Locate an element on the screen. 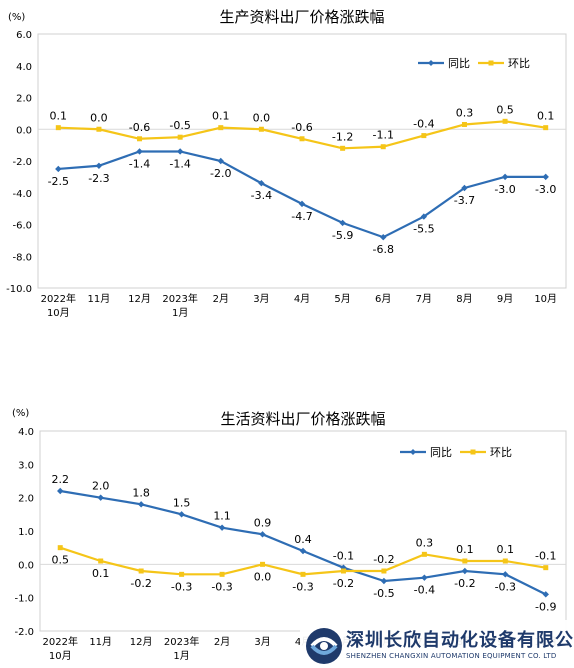 The image size is (574, 668). data-label-yoy: -3.4 is located at coordinates (261, 195).